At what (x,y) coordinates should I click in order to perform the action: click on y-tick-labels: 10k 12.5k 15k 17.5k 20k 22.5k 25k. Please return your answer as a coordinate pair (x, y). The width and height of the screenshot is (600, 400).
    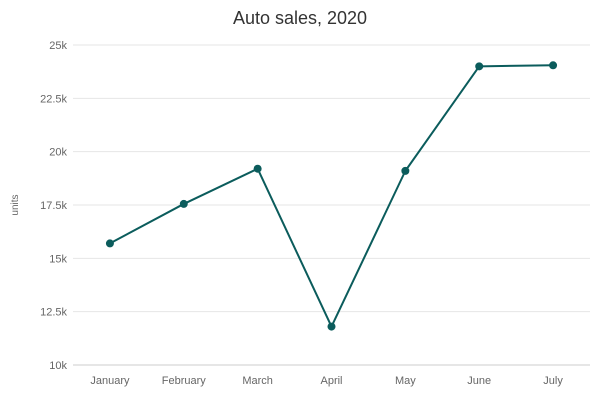
    Looking at the image, I should click on (53, 206).